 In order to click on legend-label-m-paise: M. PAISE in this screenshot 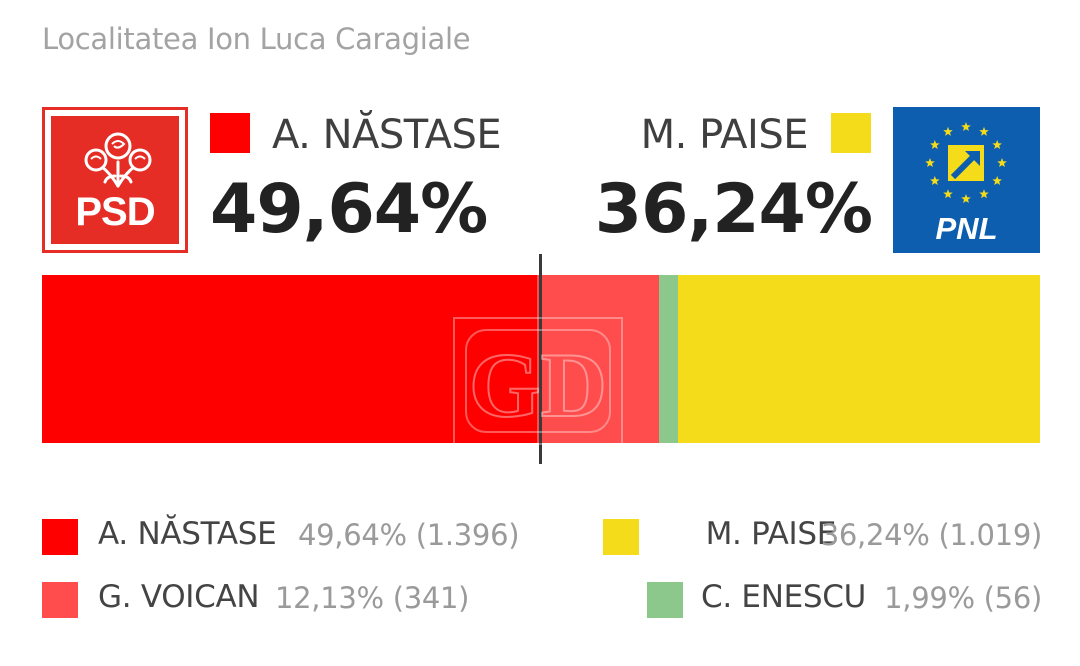, I will do `click(771, 534)`.